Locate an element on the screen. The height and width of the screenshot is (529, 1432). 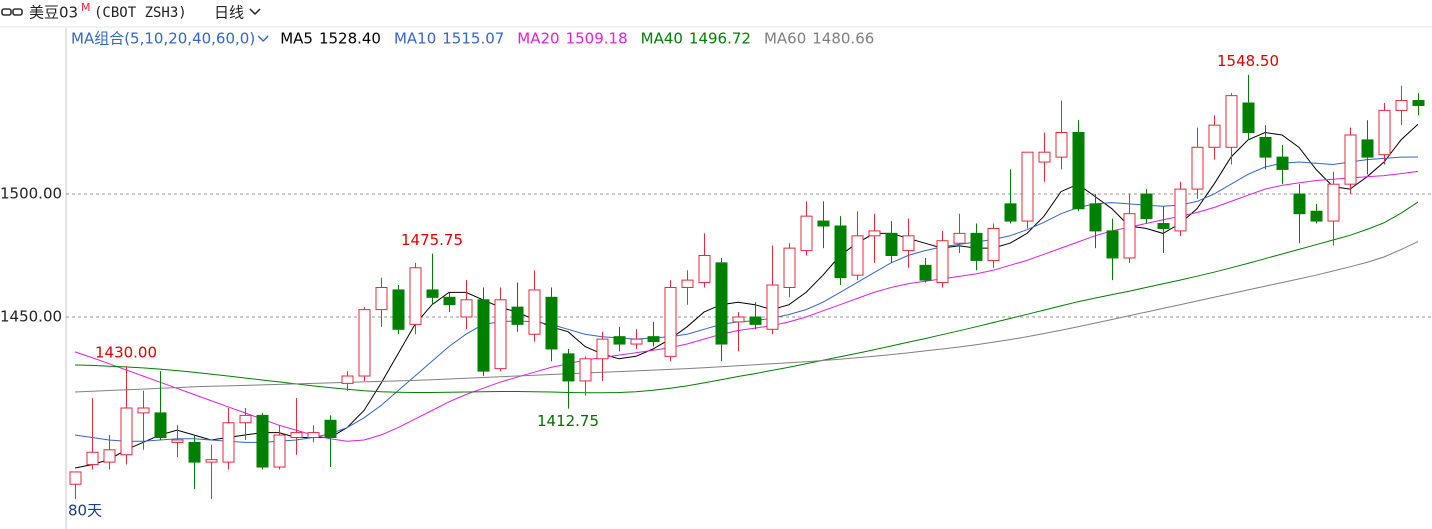
extreme-label: 1475.75 is located at coordinates (432, 240).